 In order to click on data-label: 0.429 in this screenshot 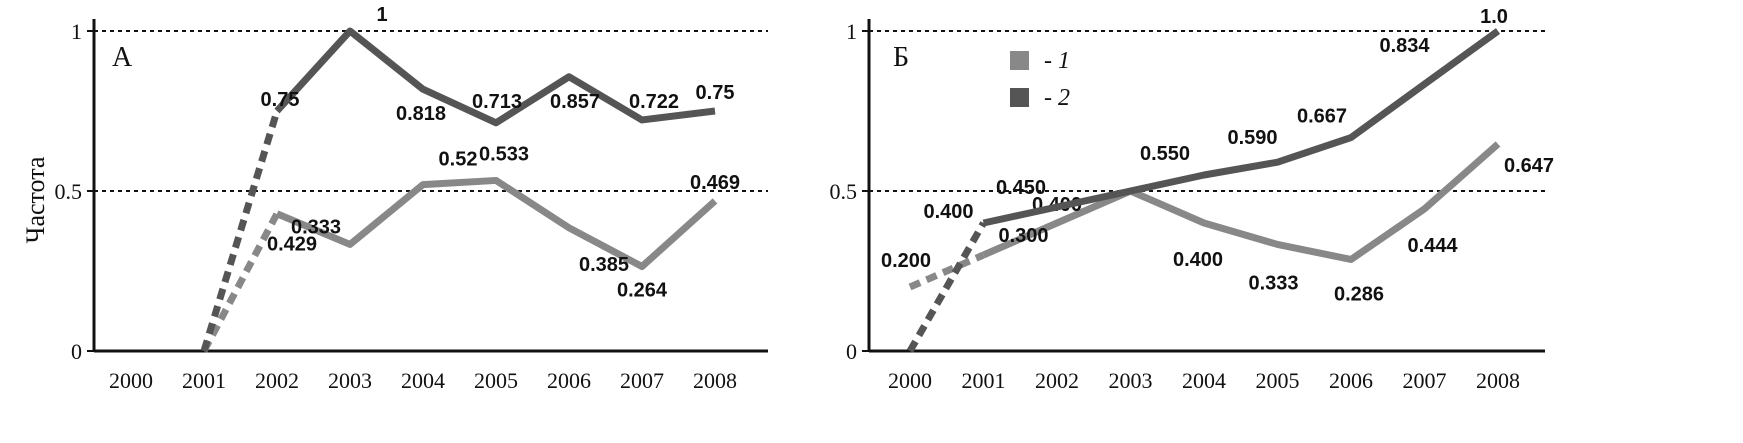, I will do `click(292, 245)`.